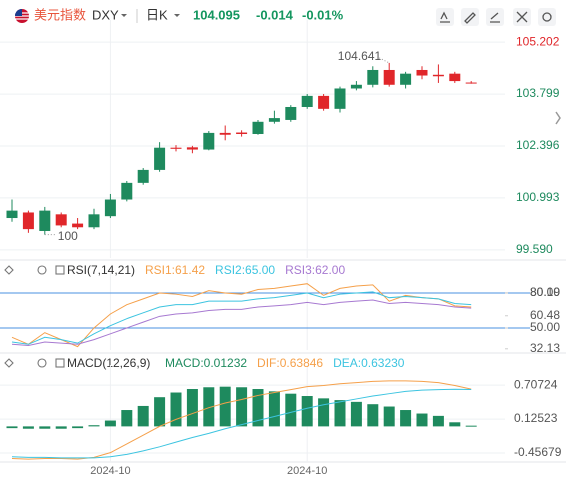 This screenshot has height=483, width=566. I want to click on y-tick-label: 99.590, so click(534, 249).